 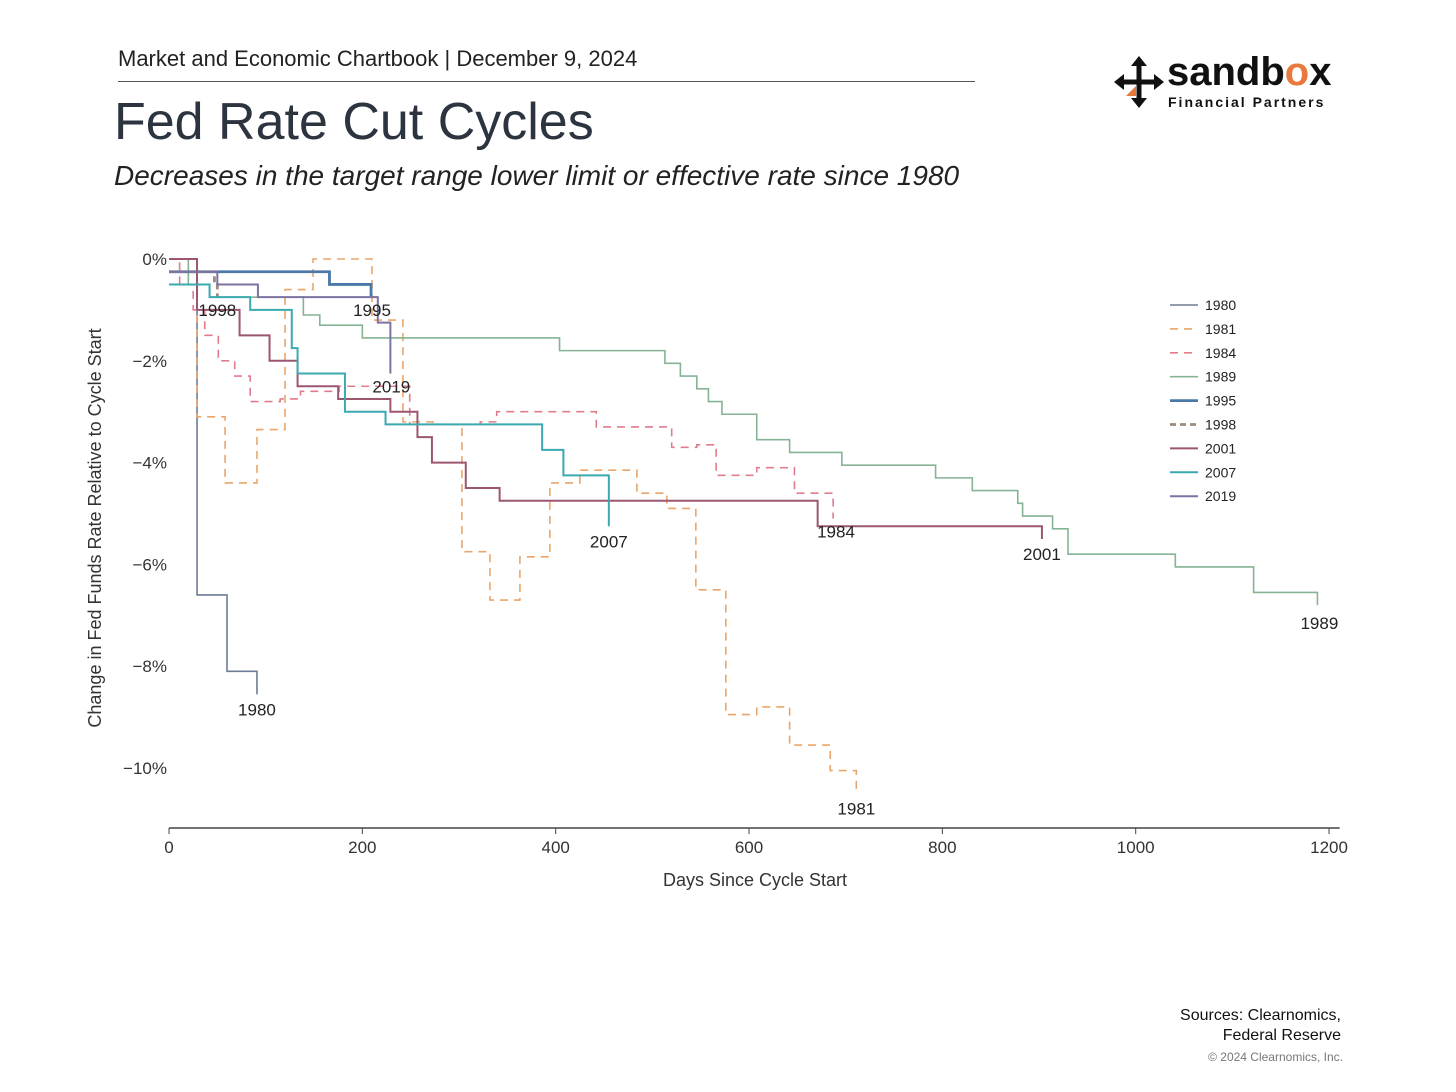 I want to click on legend-label-1981: 1981, so click(x=1220, y=329).